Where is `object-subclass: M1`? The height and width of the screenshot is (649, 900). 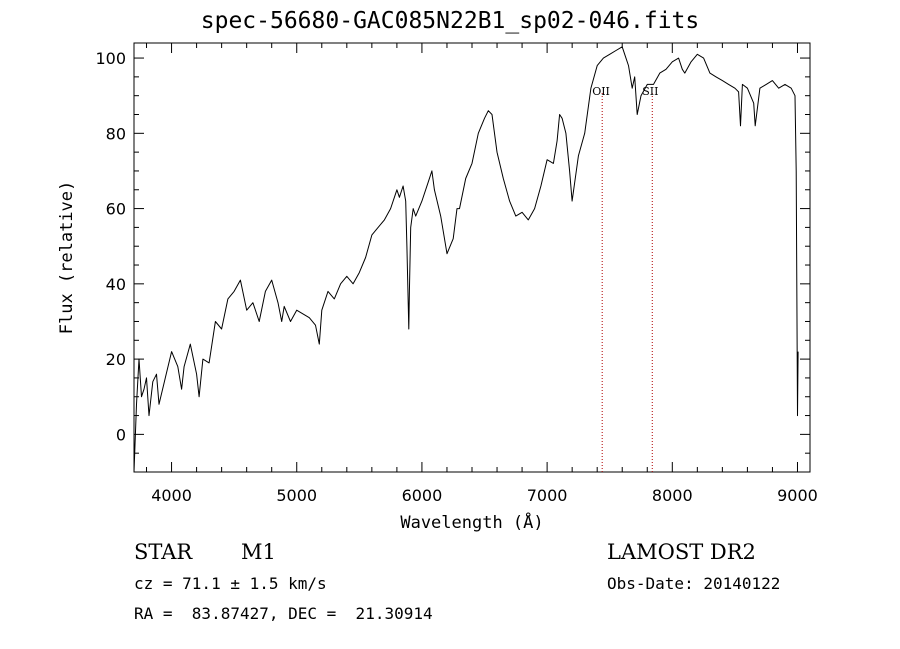 object-subclass: M1 is located at coordinates (258, 552).